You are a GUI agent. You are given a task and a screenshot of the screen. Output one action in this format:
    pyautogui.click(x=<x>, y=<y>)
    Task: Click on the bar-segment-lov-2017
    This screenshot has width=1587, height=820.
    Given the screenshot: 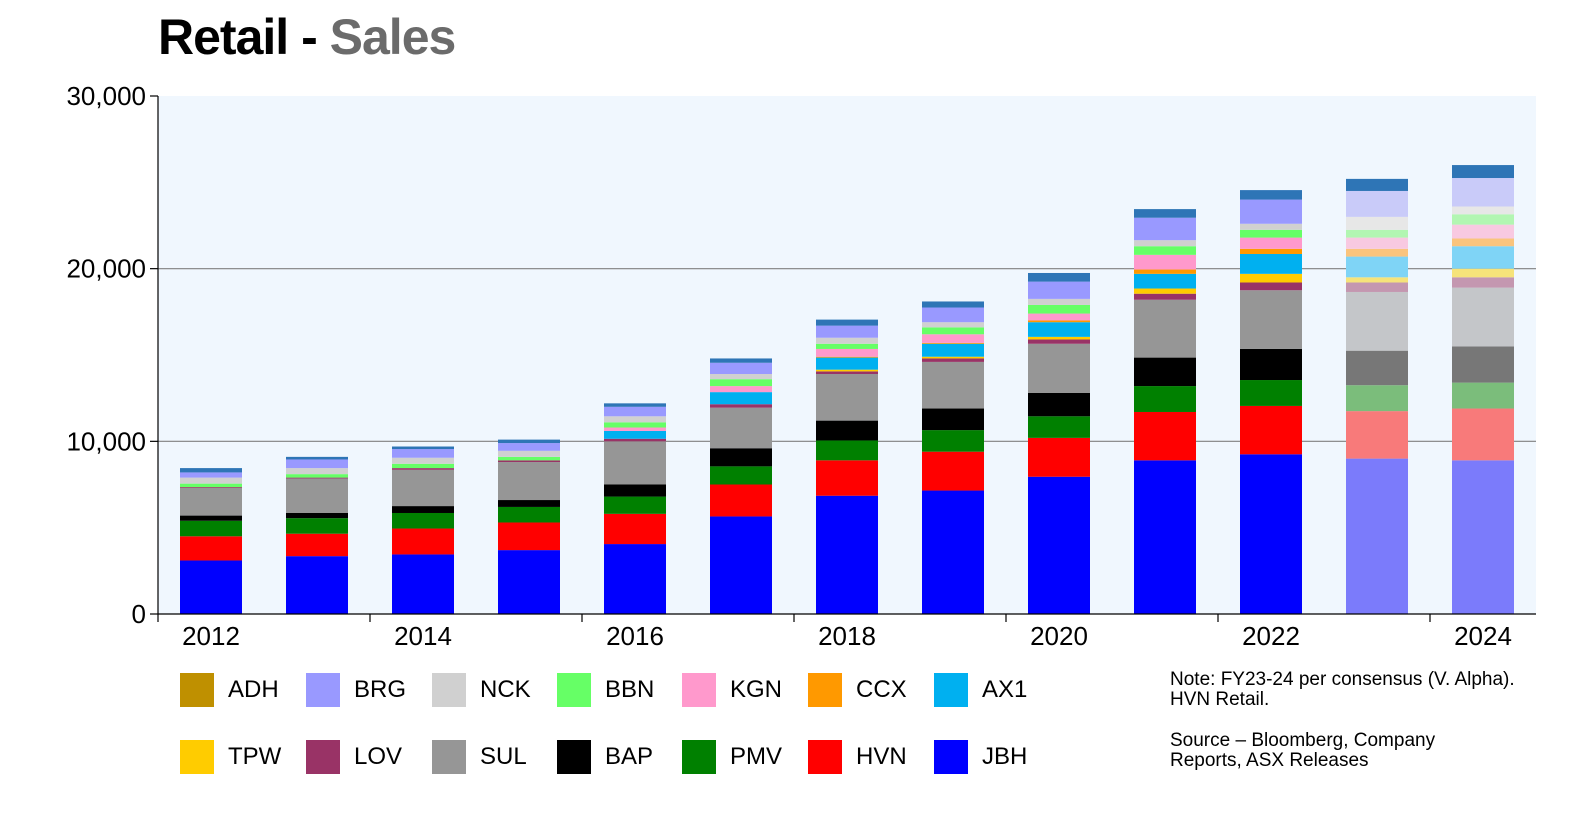 What is the action you would take?
    pyautogui.click(x=741, y=406)
    